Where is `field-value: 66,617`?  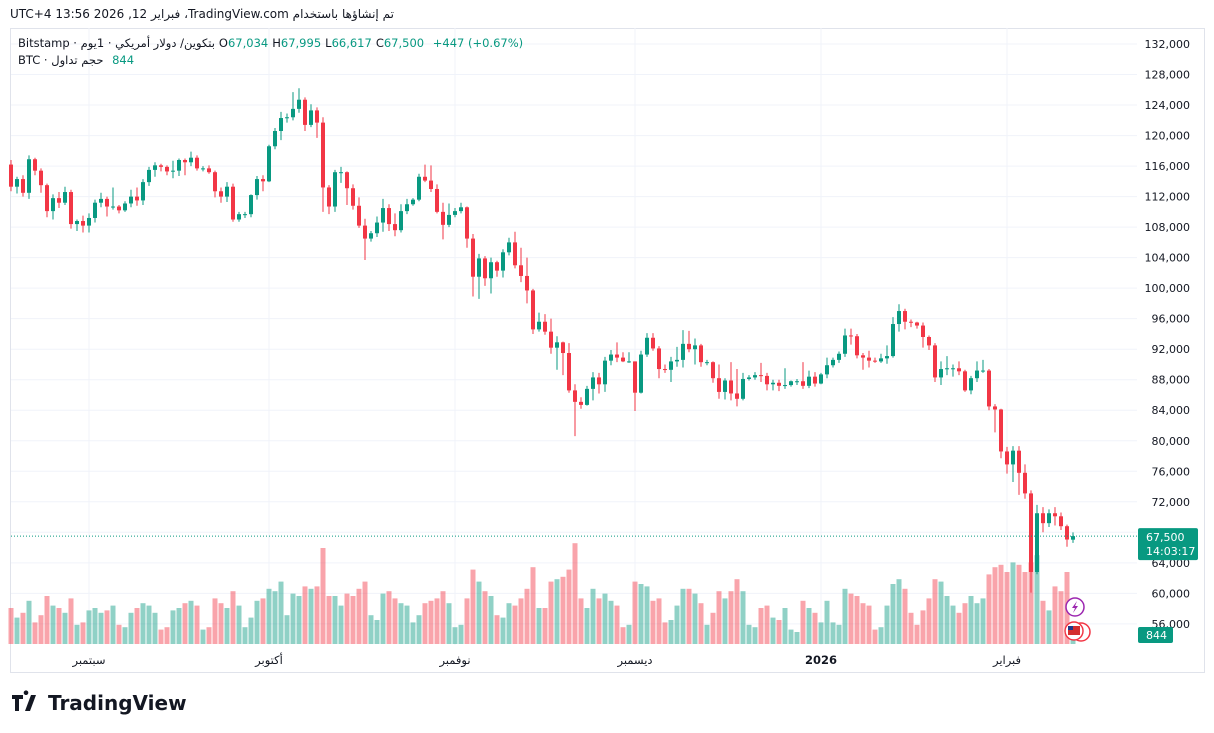
field-value: 66,617 is located at coordinates (351, 43).